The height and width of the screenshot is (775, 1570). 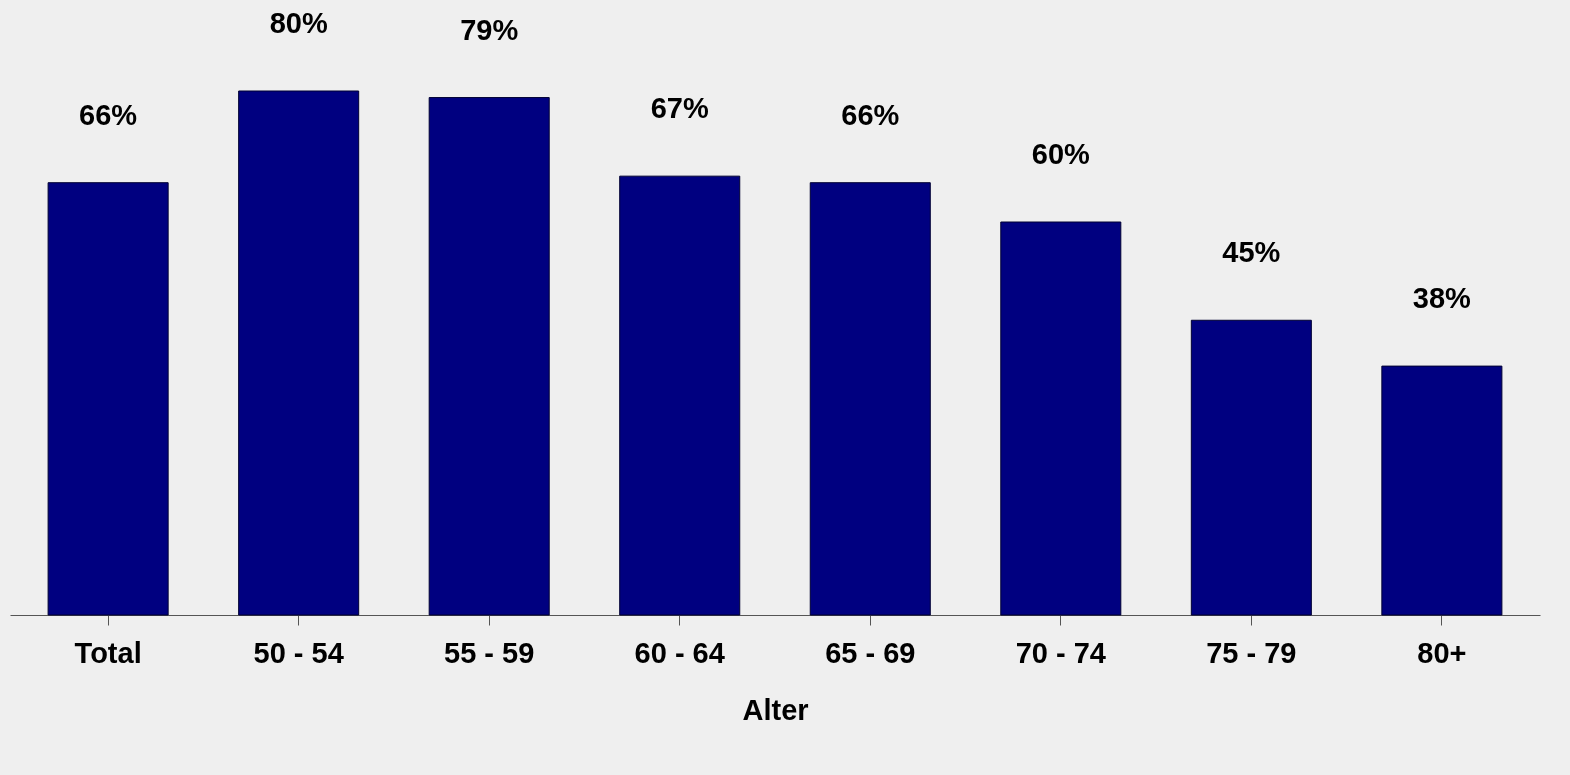 What do you see at coordinates (1060, 652) in the screenshot?
I see `x-tick-label: 70 - 74` at bounding box center [1060, 652].